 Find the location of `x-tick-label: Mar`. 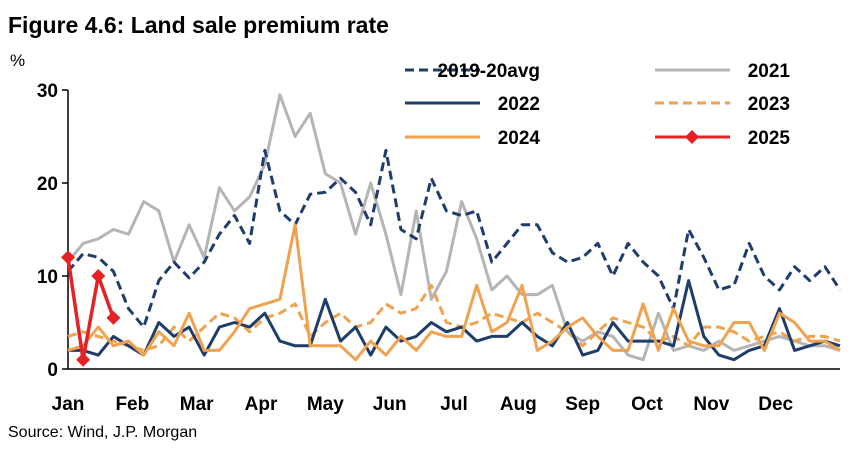

x-tick-label: Mar is located at coordinates (197, 404).